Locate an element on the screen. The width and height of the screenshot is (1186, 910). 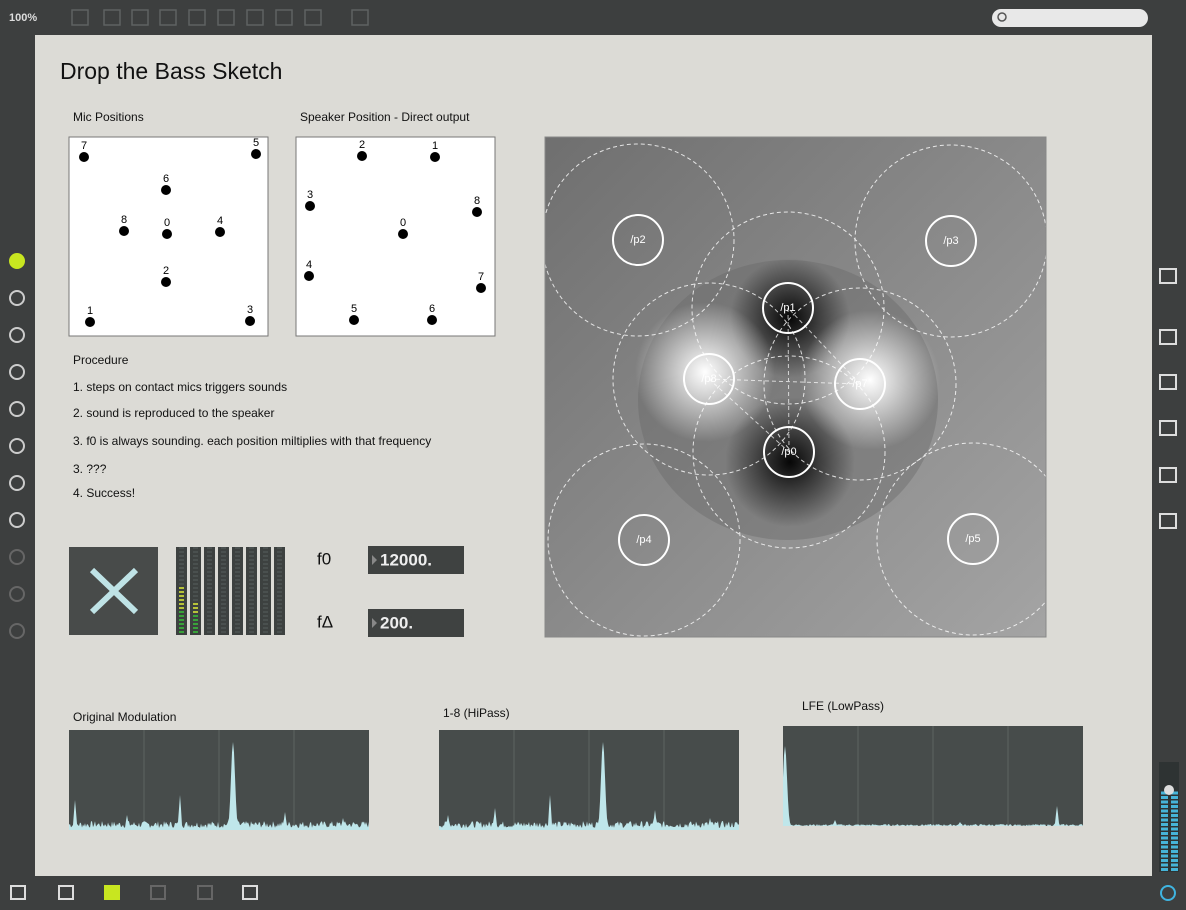
procedure-step: 1. steps on contact mics triggers sounds is located at coordinates (180, 387).